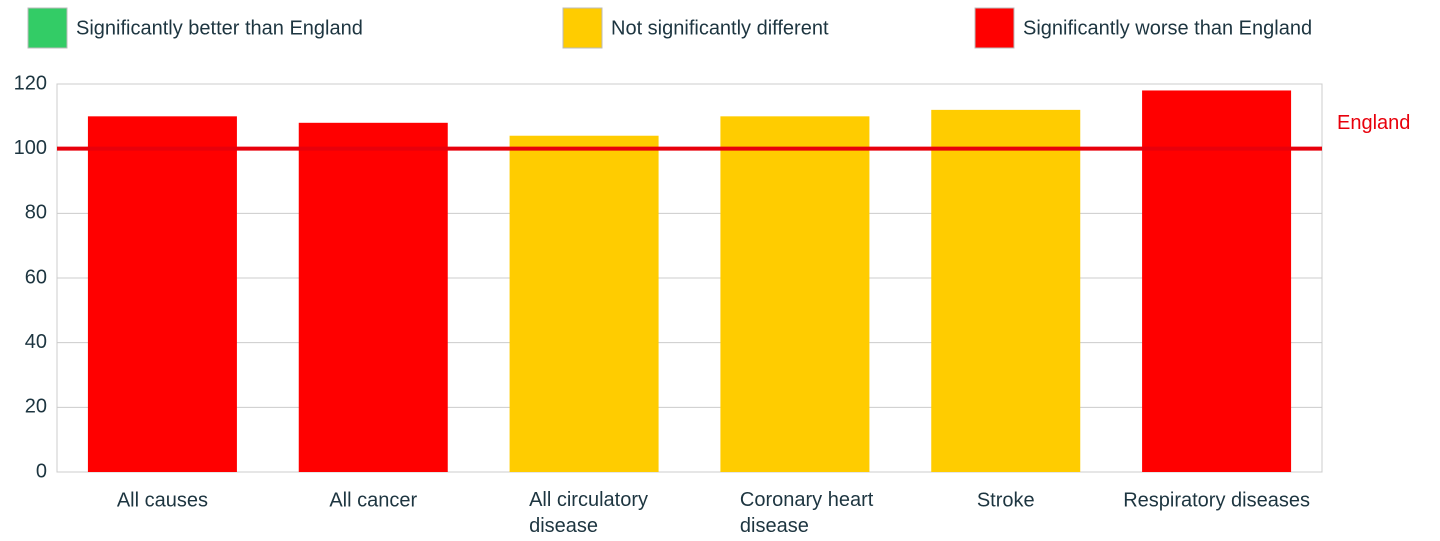  I want to click on reference-label: England, so click(1373, 123).